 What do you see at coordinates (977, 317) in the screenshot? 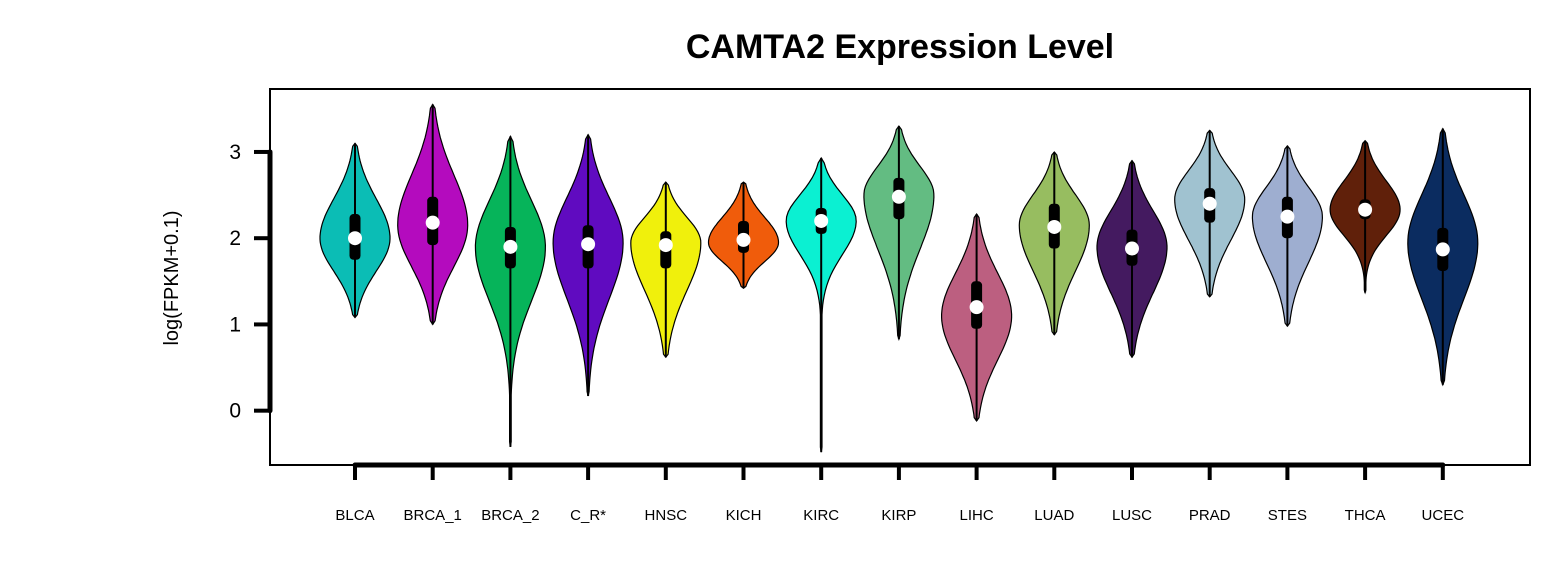
I see `violin-lihc` at bounding box center [977, 317].